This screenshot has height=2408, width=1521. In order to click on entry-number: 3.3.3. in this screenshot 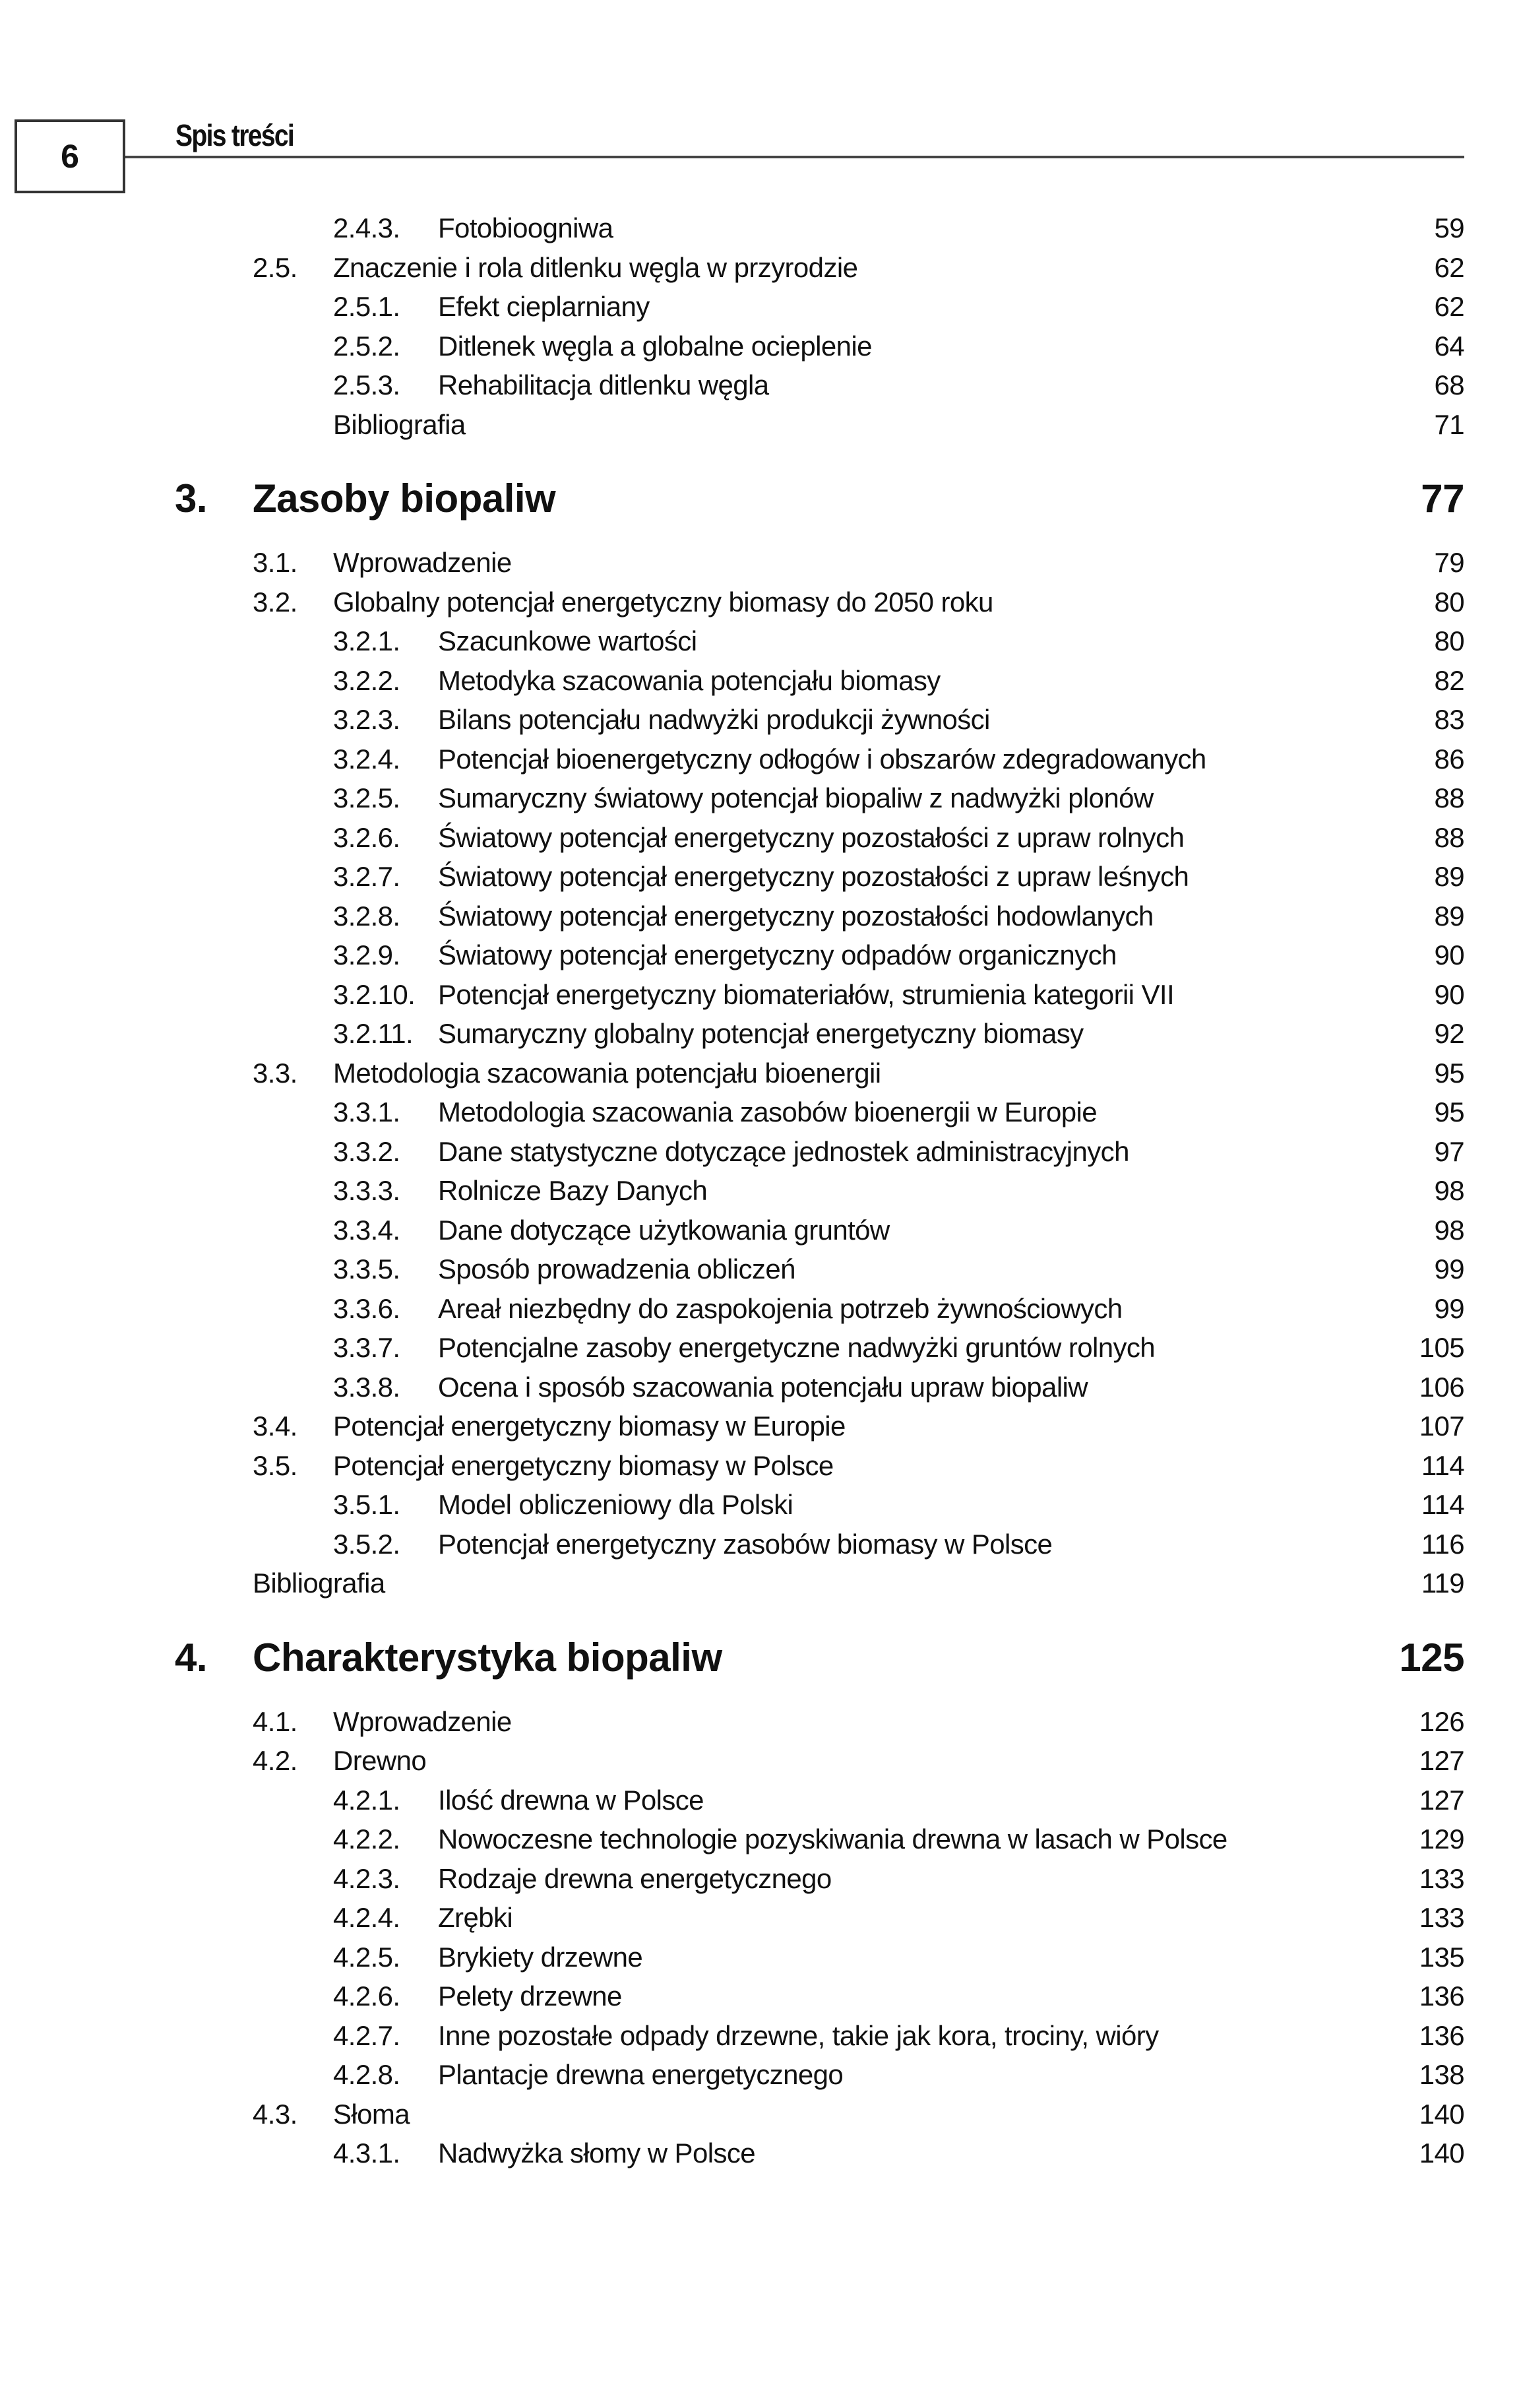, I will do `click(366, 1190)`.